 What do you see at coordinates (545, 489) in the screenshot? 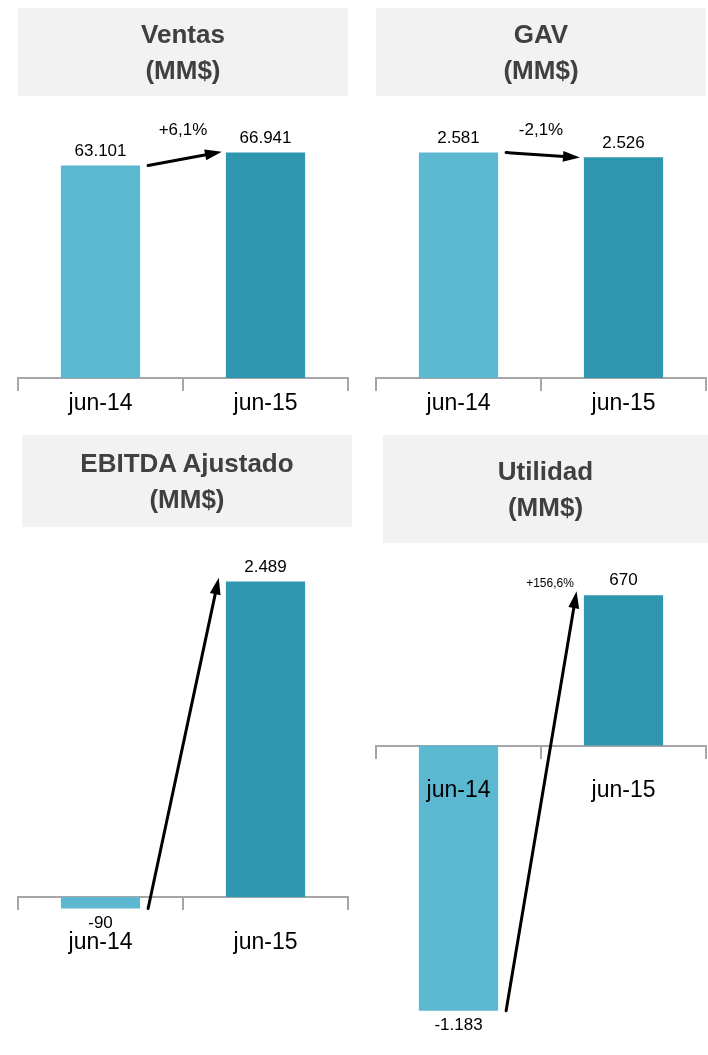
I see `chart-title: Utilidad (MM$)` at bounding box center [545, 489].